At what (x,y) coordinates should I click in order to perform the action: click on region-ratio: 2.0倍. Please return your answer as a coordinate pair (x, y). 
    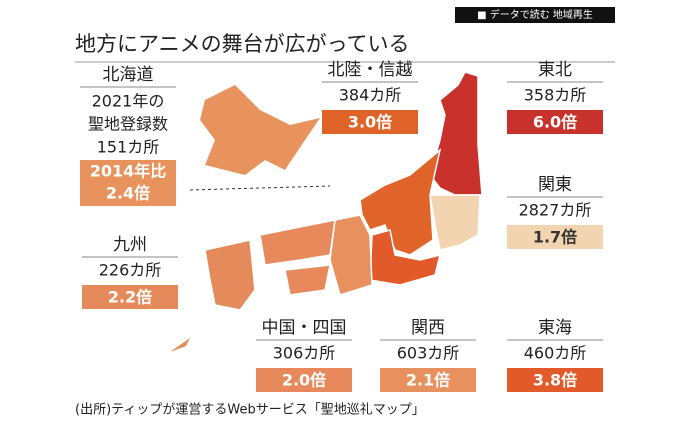
    Looking at the image, I should click on (304, 380).